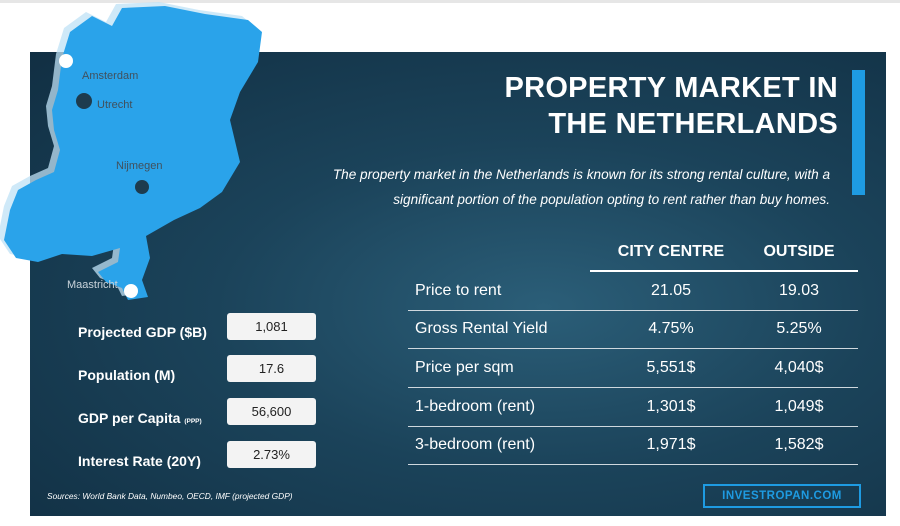  Describe the element at coordinates (271, 326) in the screenshot. I see `stat-value-projected-gdp: 1,081` at that location.